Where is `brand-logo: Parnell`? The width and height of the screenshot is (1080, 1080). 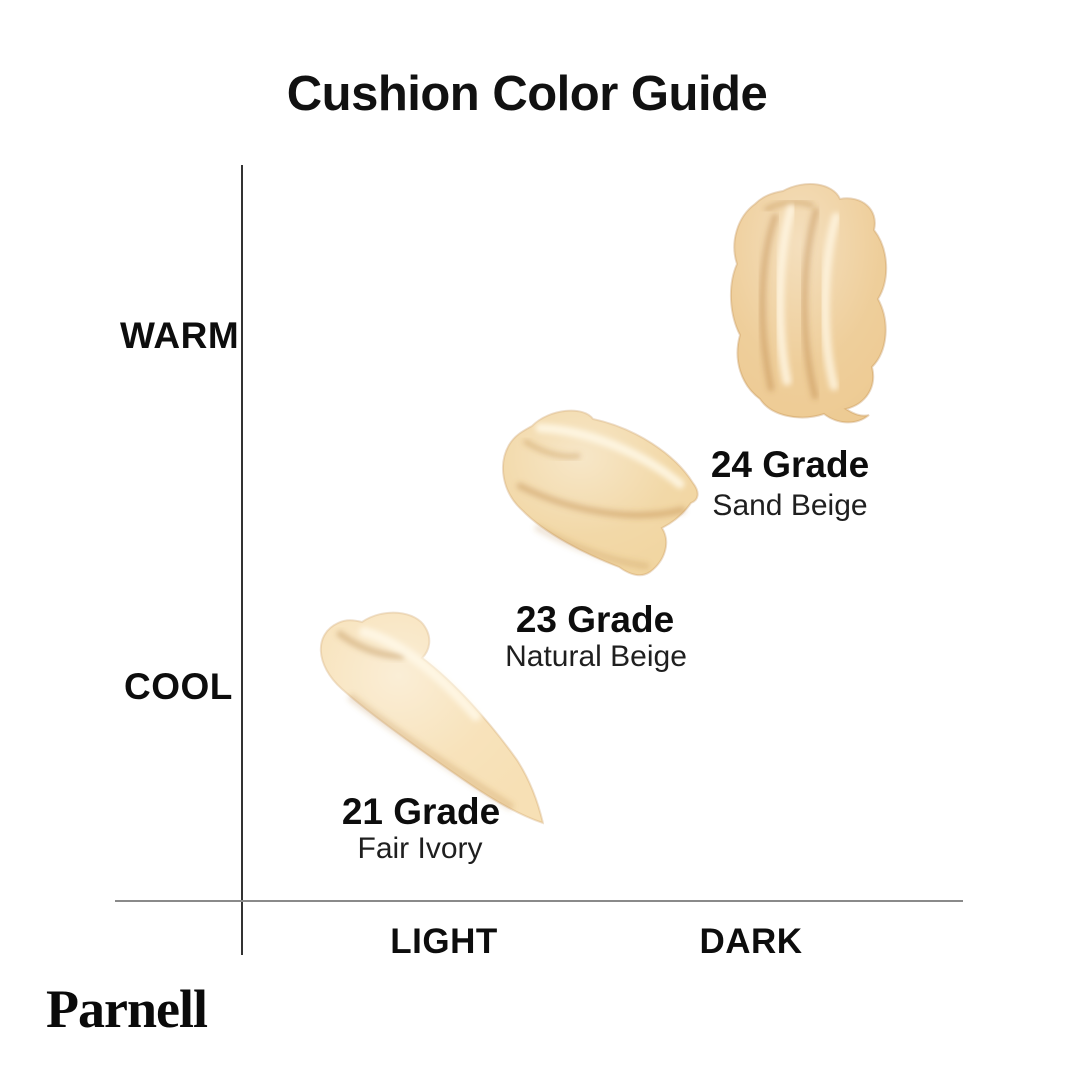
brand-logo: Parnell is located at coordinates (127, 1009).